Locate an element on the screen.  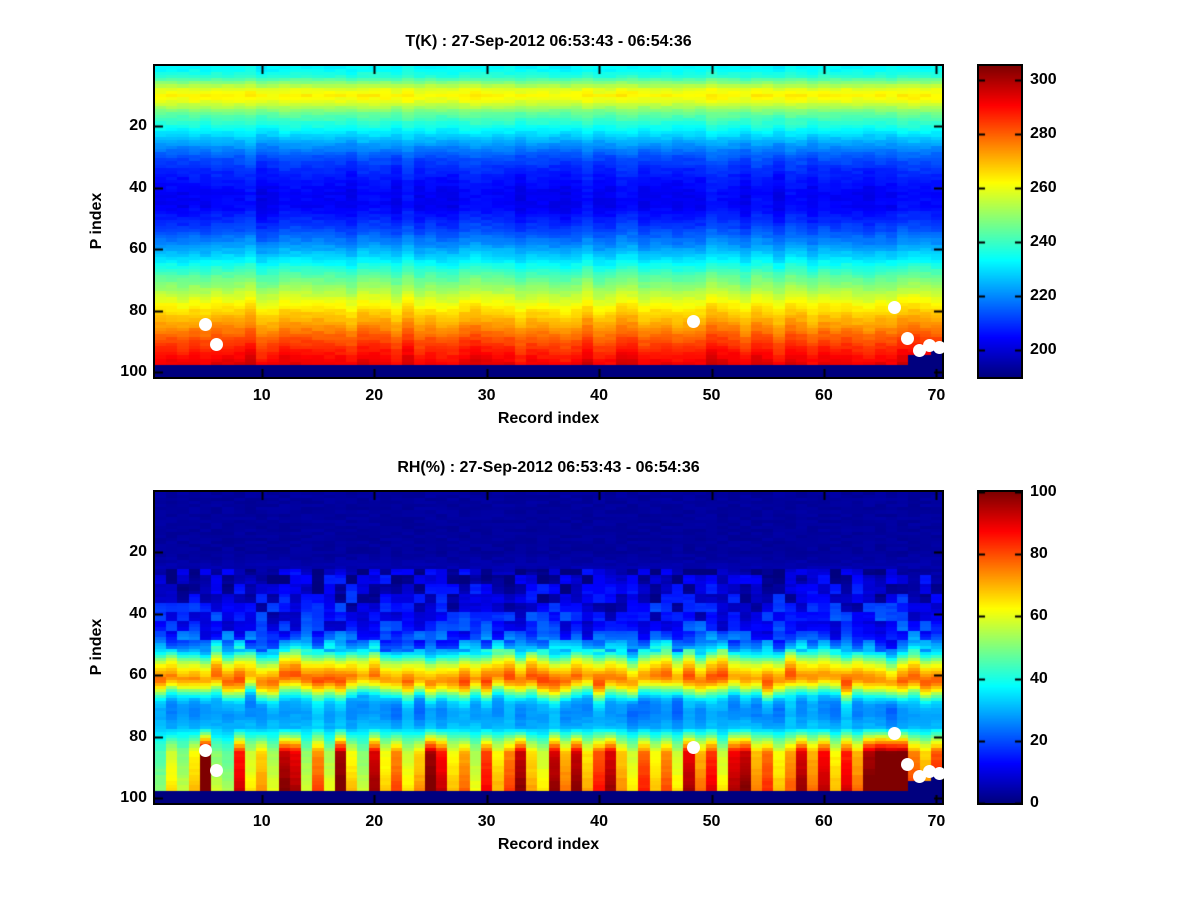
temperature-plot-title: T(K) : 27-Sep-2012 06:53:43 - 06:54:36 is located at coordinates (548, 41).